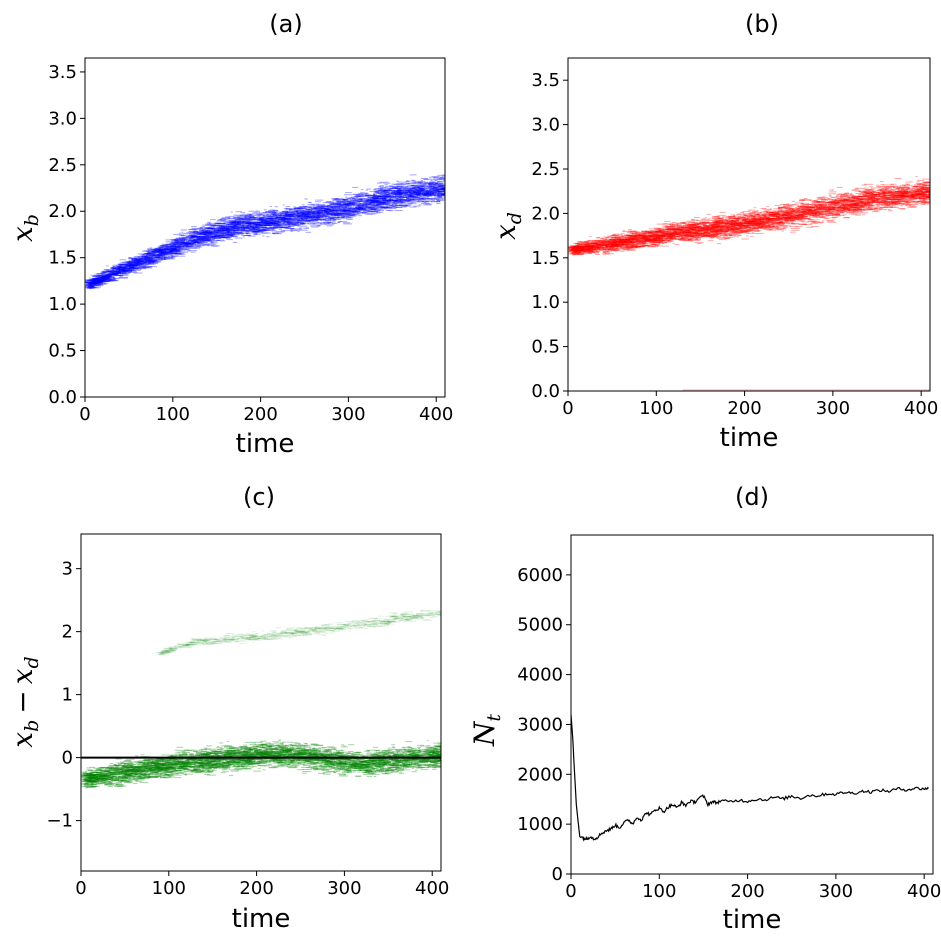  What do you see at coordinates (62, 72) in the screenshot?
I see `y-tick-label: 3.5` at bounding box center [62, 72].